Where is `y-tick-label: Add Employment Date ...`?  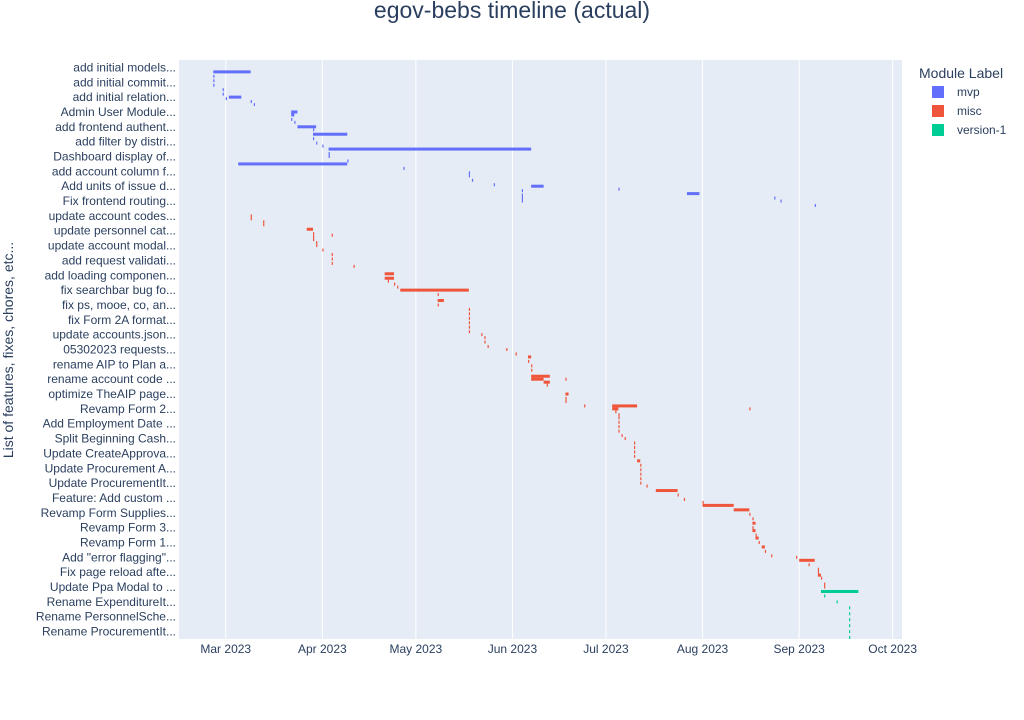
y-tick-label: Add Employment Date ... is located at coordinates (109, 424).